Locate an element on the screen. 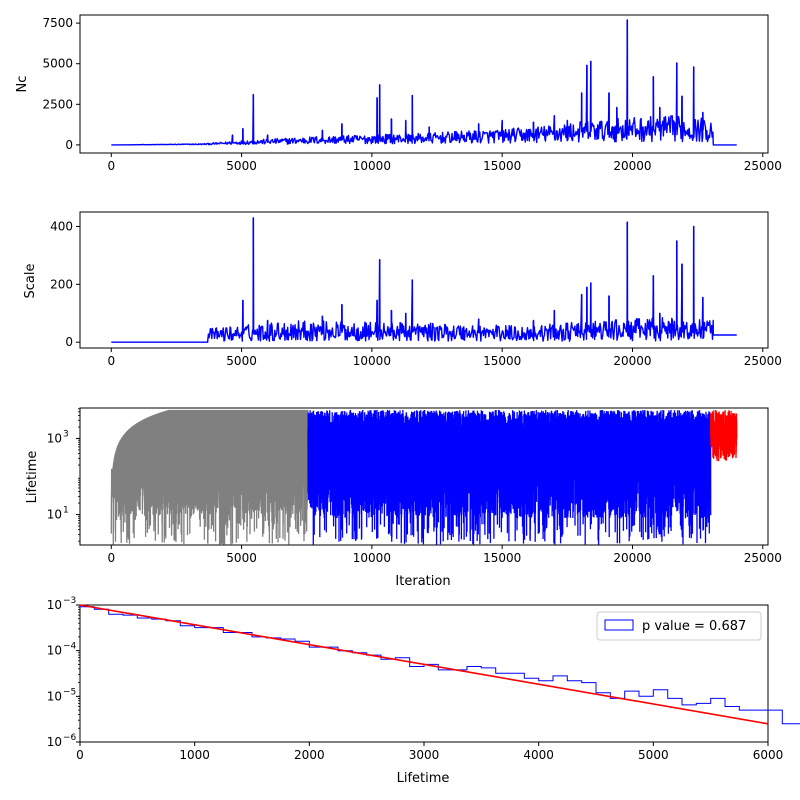  y-tick-label: 200 is located at coordinates (61, 284).